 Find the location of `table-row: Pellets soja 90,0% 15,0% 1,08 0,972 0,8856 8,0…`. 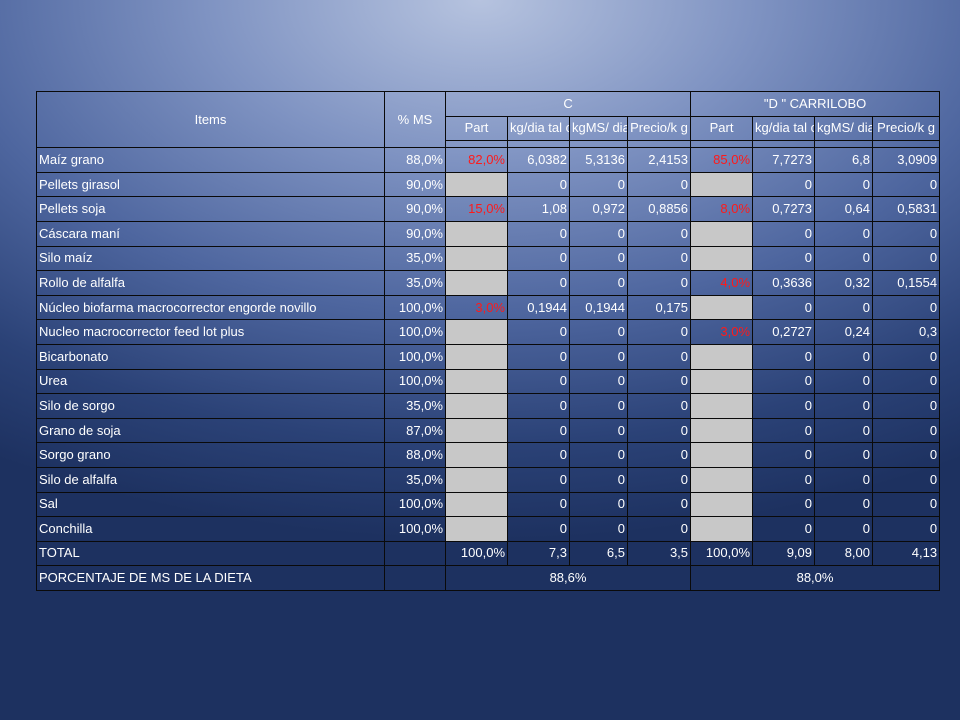

table-row: Pellets soja 90,0% 15,0% 1,08 0,972 0,8856 8,0… is located at coordinates (488, 209).